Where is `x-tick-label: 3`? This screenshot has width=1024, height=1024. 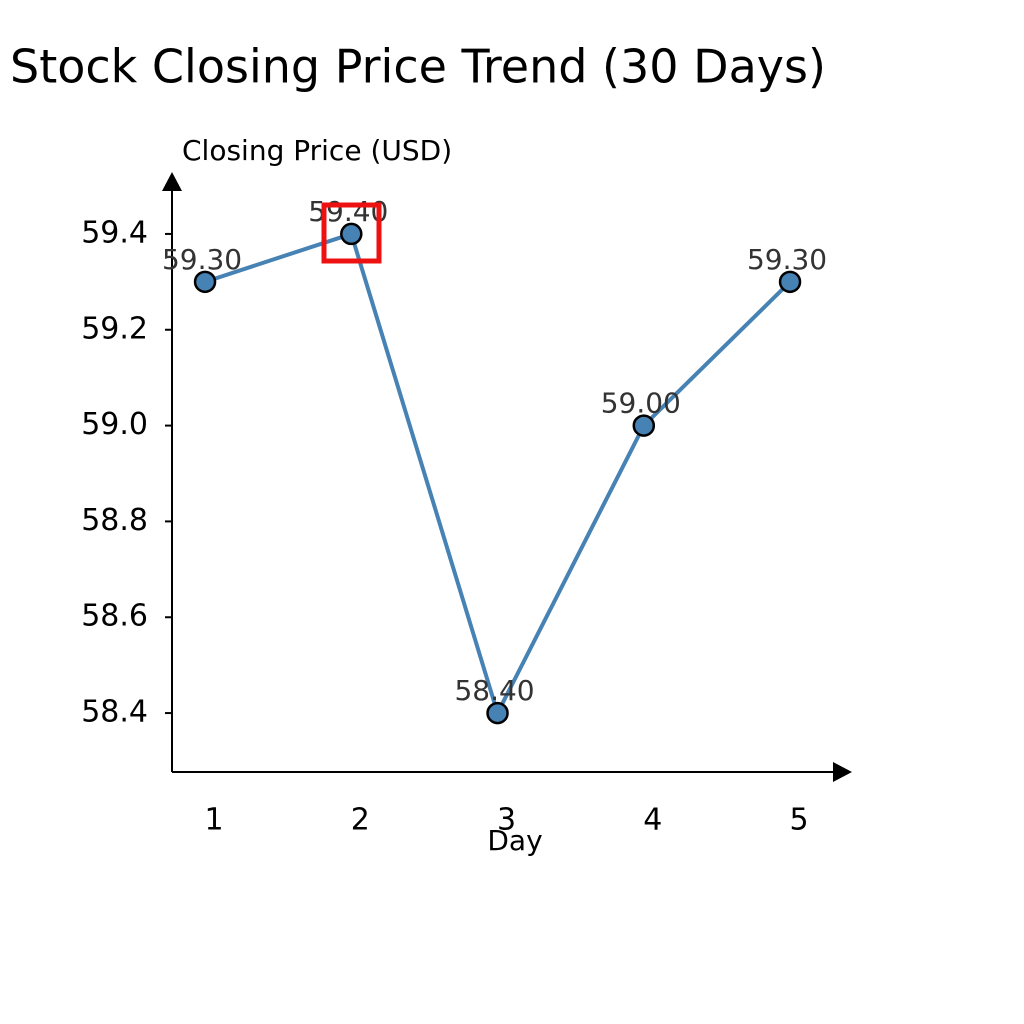
x-tick-label: 3 is located at coordinates (506, 820).